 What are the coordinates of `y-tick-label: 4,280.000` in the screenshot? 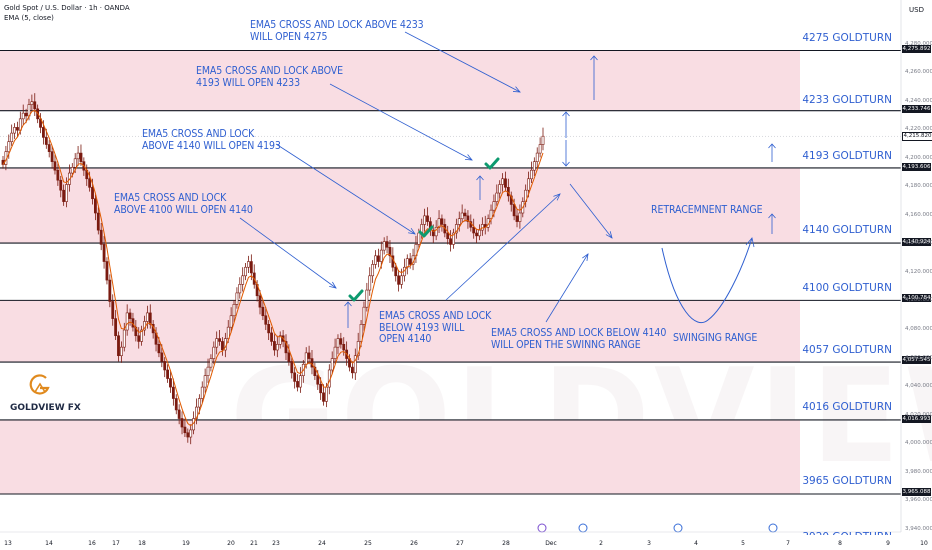 It's located at (918, 43).